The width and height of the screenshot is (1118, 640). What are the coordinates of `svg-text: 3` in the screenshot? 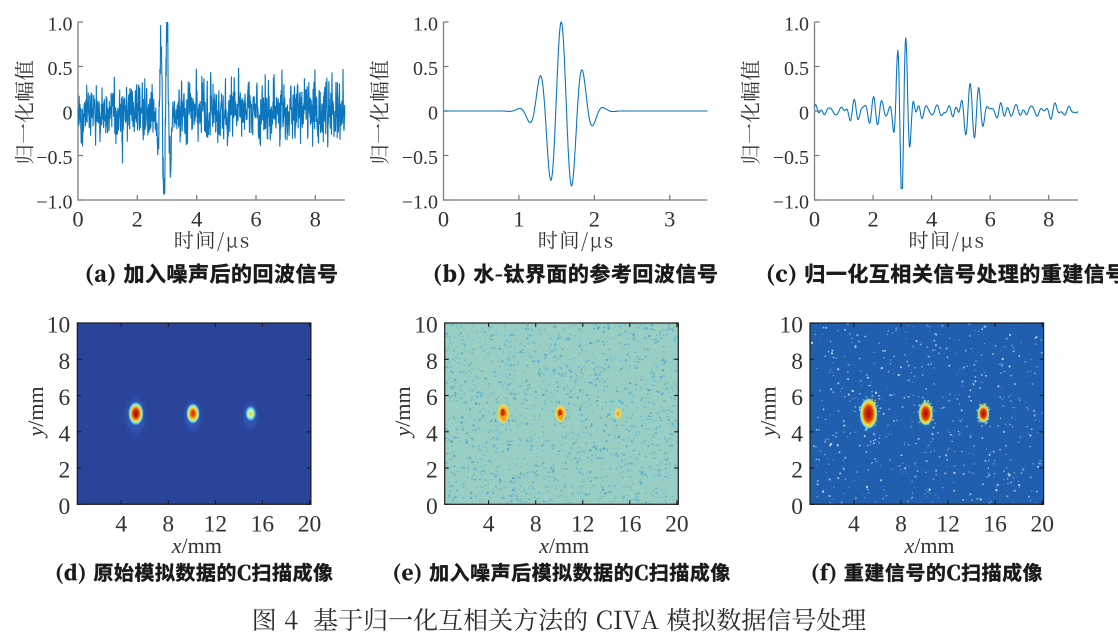 It's located at (669, 219).